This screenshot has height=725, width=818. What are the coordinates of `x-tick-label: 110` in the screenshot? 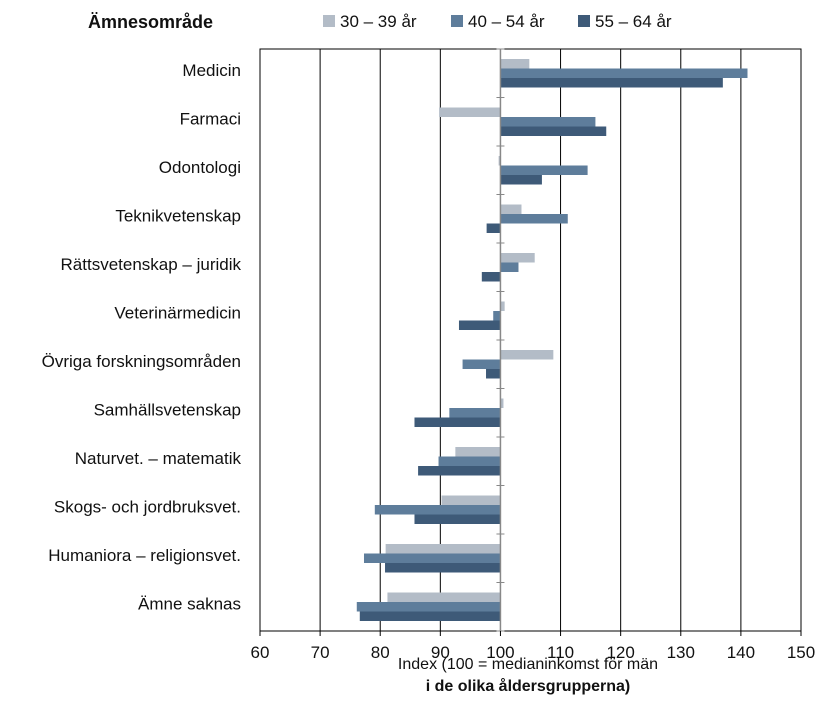 It's located at (560, 652).